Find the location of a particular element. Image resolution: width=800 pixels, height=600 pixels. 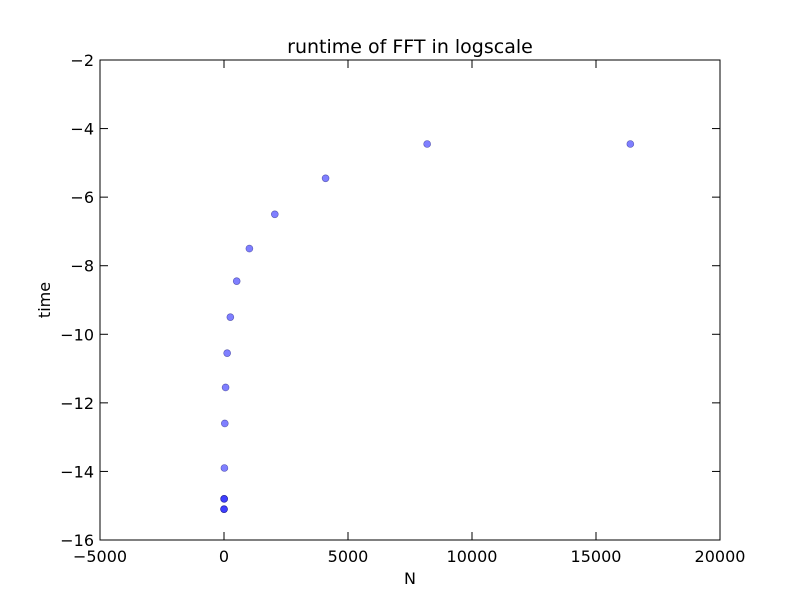

y-tick-label: −4 is located at coordinates (82, 129).